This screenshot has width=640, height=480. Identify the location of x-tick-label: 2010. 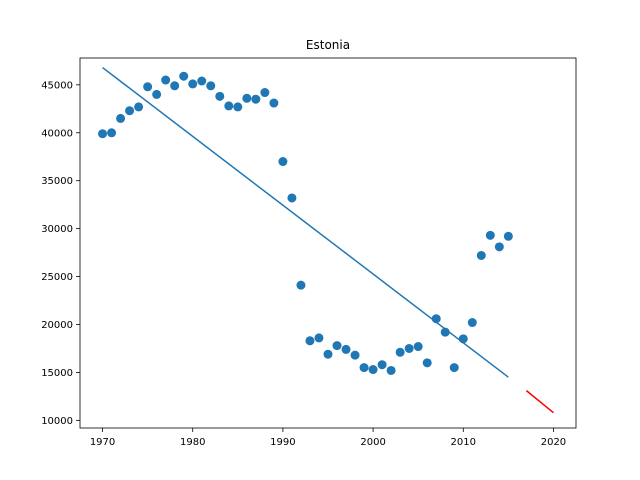
(463, 442).